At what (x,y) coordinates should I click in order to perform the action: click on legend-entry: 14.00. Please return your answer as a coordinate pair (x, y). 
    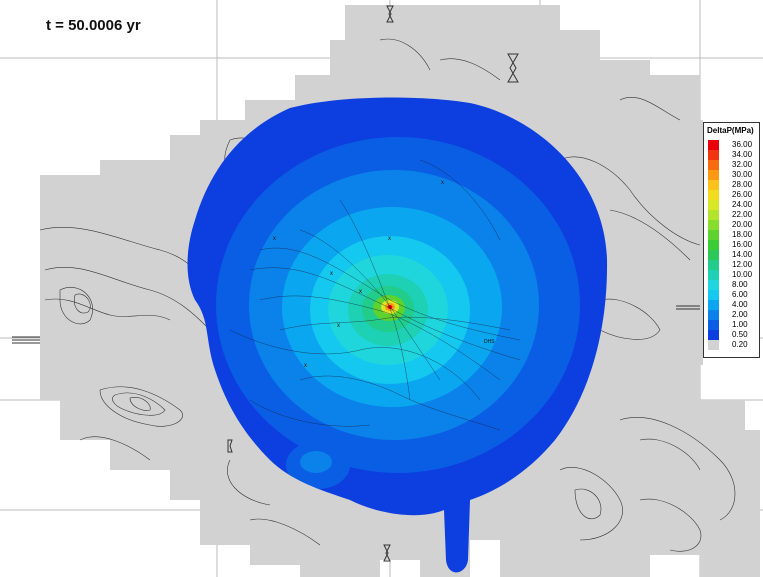
    Looking at the image, I should click on (734, 255).